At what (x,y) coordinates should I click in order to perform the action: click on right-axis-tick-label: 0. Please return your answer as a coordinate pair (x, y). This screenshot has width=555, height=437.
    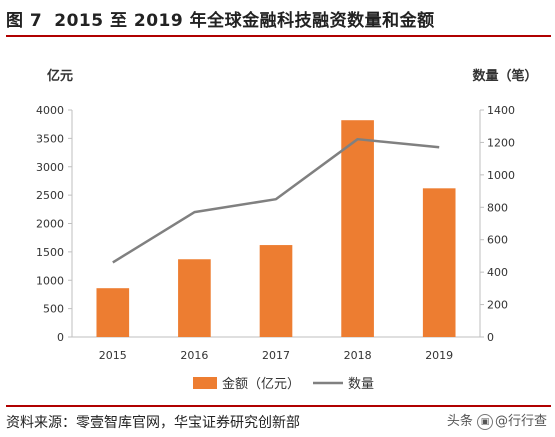
    Looking at the image, I should click on (490, 337).